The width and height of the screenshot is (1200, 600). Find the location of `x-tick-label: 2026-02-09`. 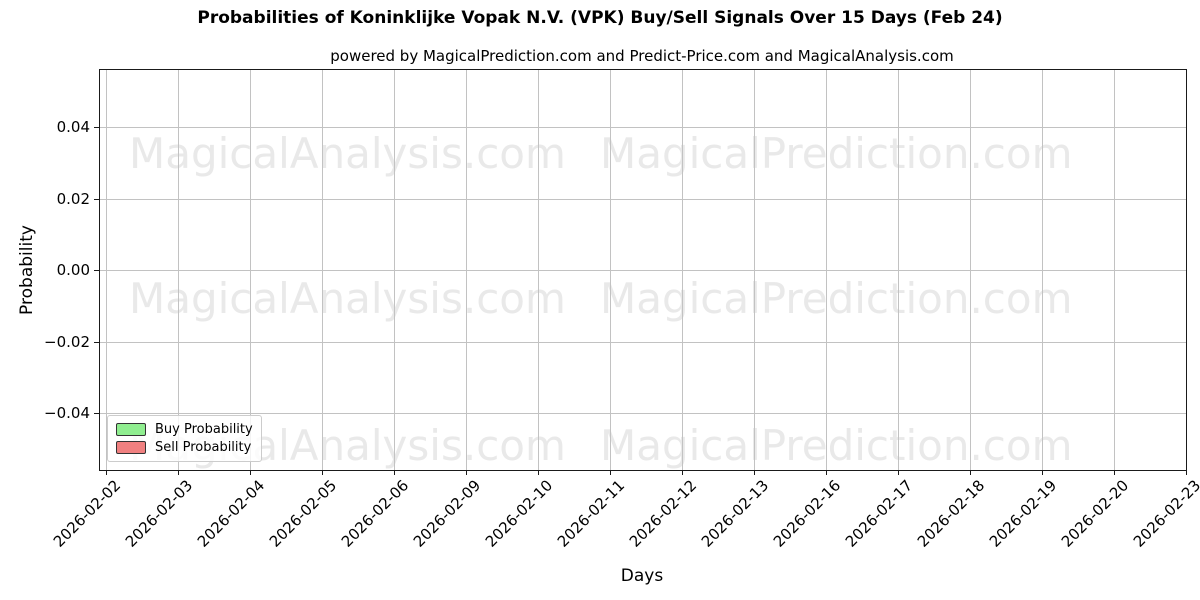

x-tick-label: 2026-02-09 is located at coordinates (447, 513).